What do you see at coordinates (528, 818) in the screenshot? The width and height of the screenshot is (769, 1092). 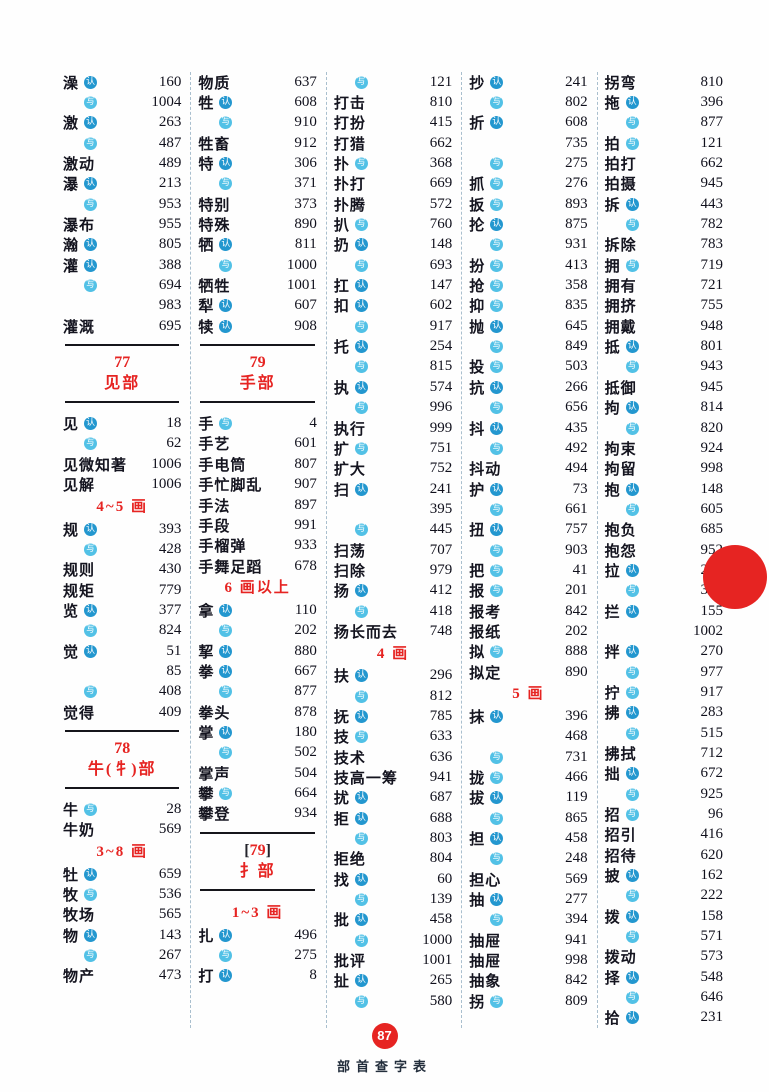 I see `entry-row: 写 865` at bounding box center [528, 818].